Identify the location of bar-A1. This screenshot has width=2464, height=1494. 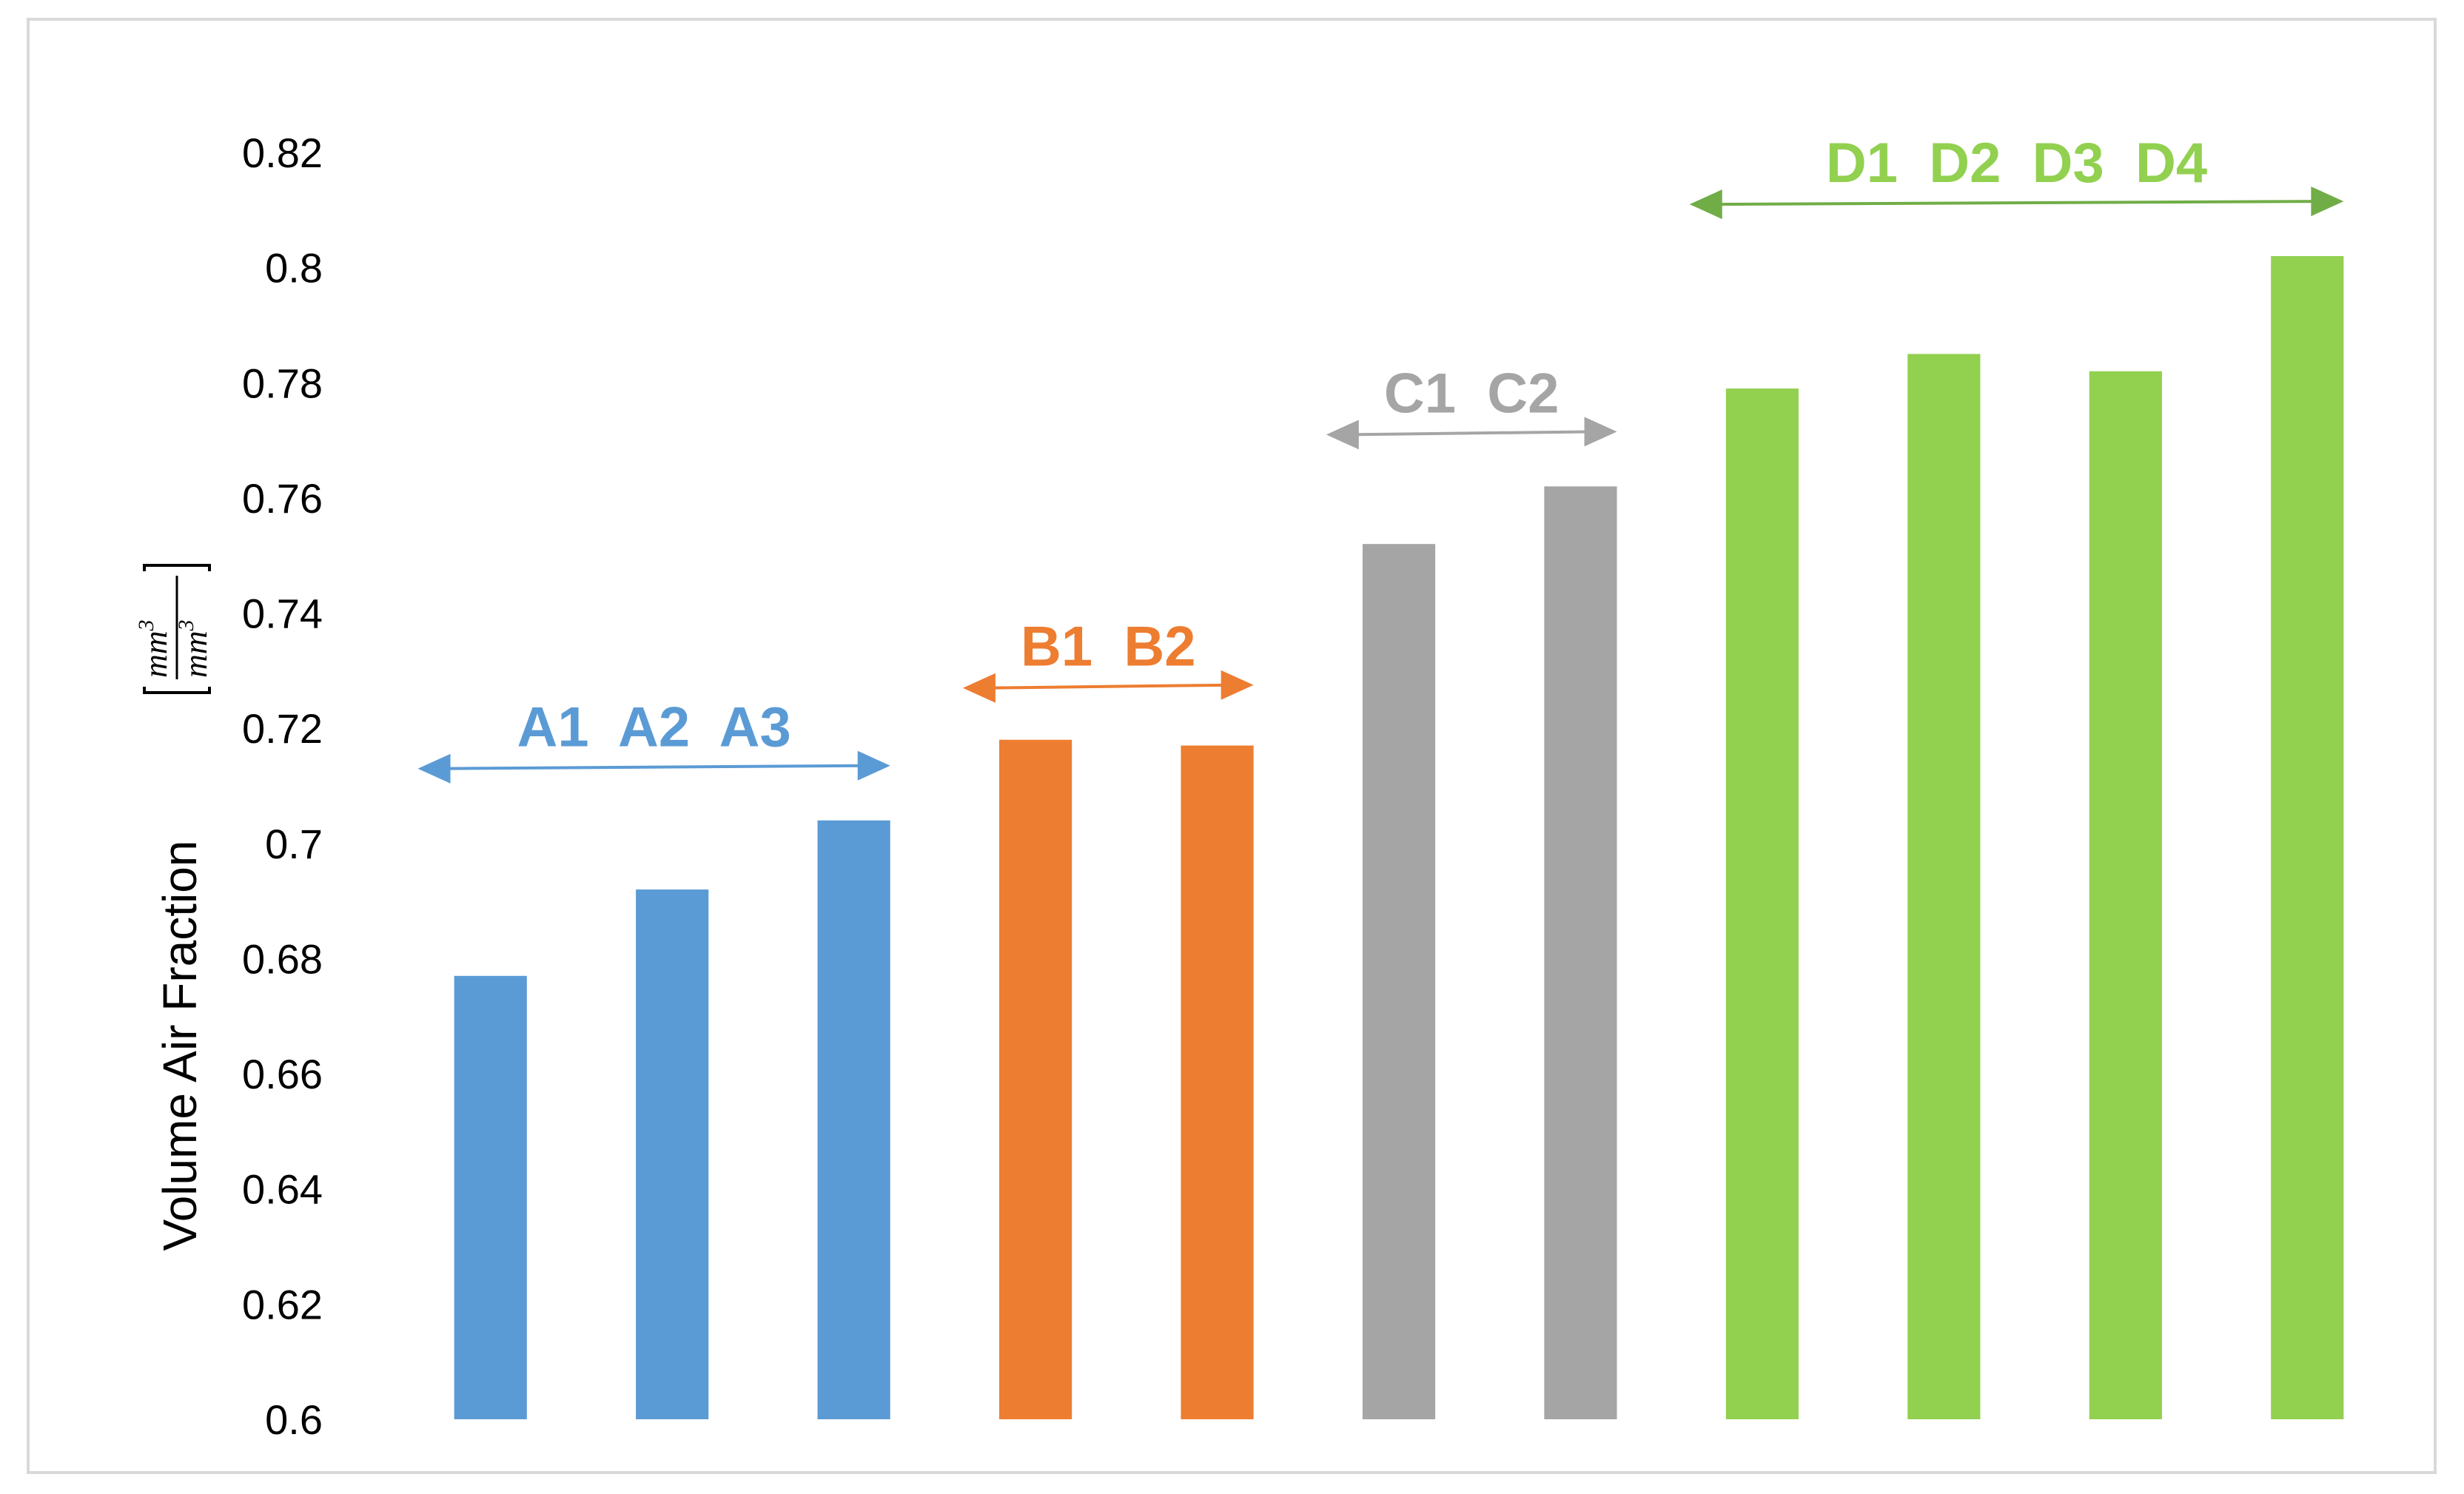
(490, 1197).